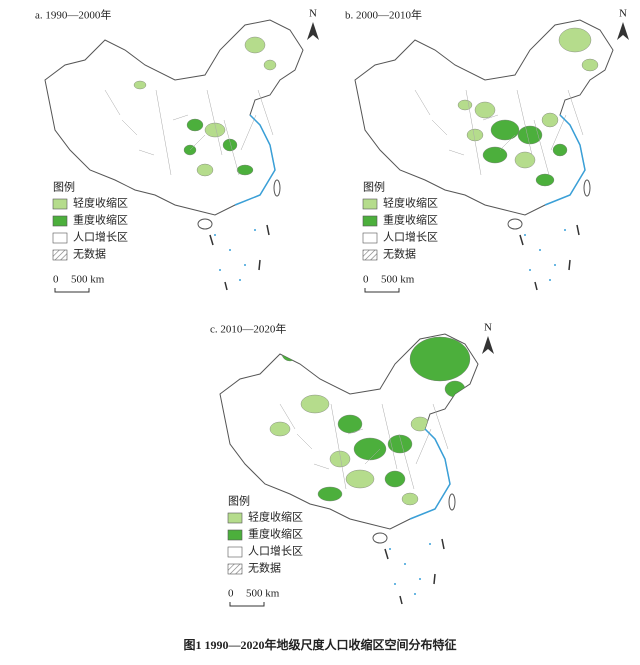  What do you see at coordinates (565, 160) in the screenshot?
I see `coastline` at bounding box center [565, 160].